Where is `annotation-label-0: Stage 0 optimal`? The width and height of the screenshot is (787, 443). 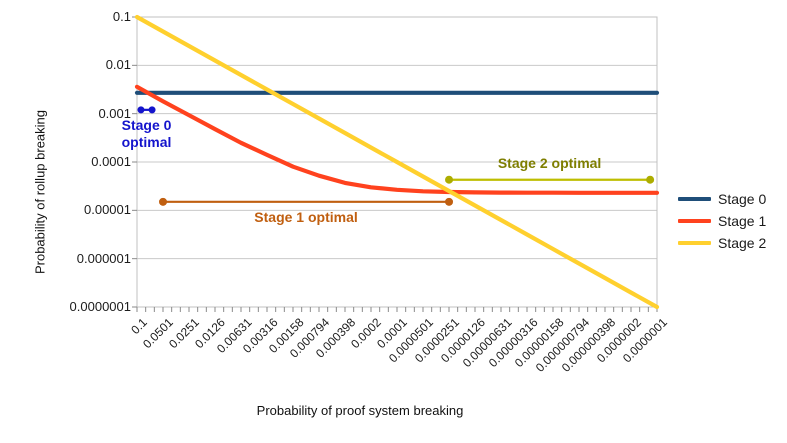 annotation-label-0: Stage 0 optimal is located at coordinates (146, 133).